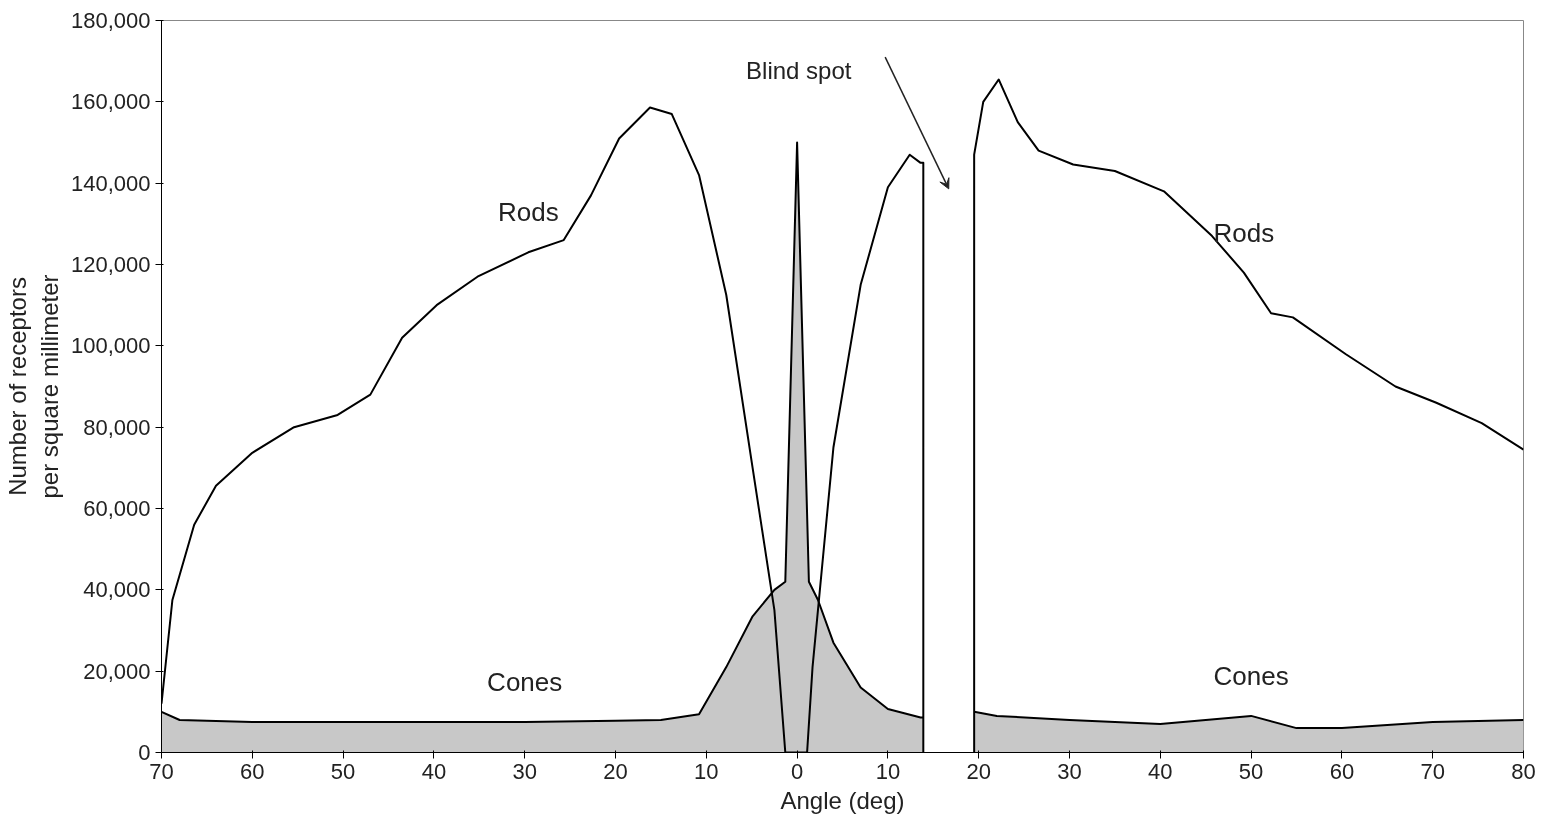 This screenshot has width=1545, height=816. What do you see at coordinates (110, 183) in the screenshot?
I see `y-tick-label: 140,000` at bounding box center [110, 183].